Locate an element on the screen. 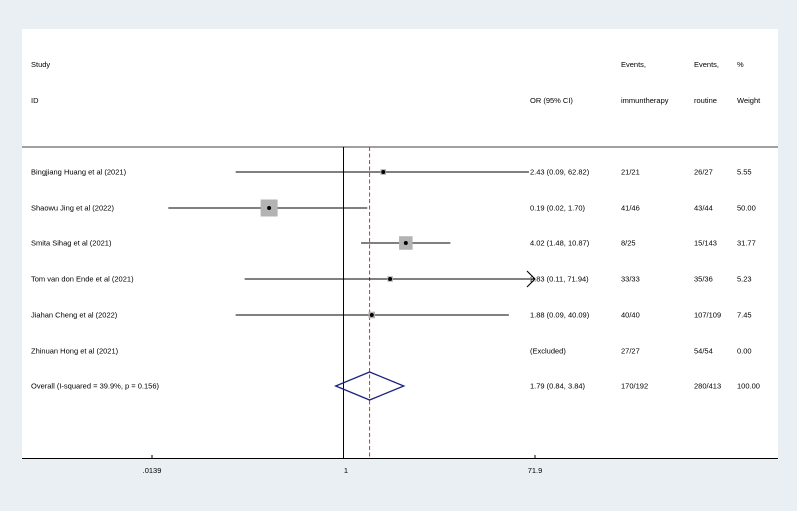  weight-value: 7.45 is located at coordinates (744, 315).